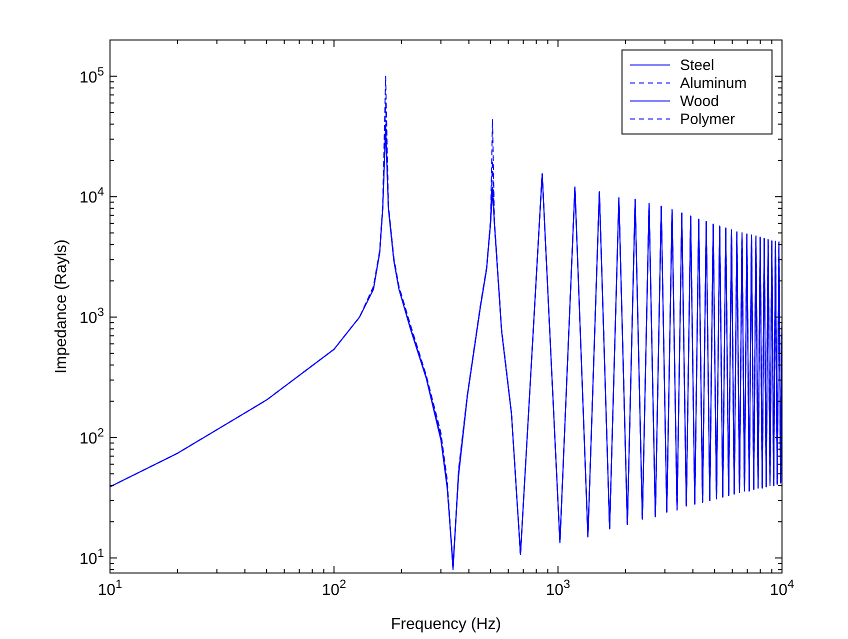 The width and height of the screenshot is (848, 639). Describe the element at coordinates (110, 588) in the screenshot. I see `x-tick-label: 10$^{1}$` at that location.